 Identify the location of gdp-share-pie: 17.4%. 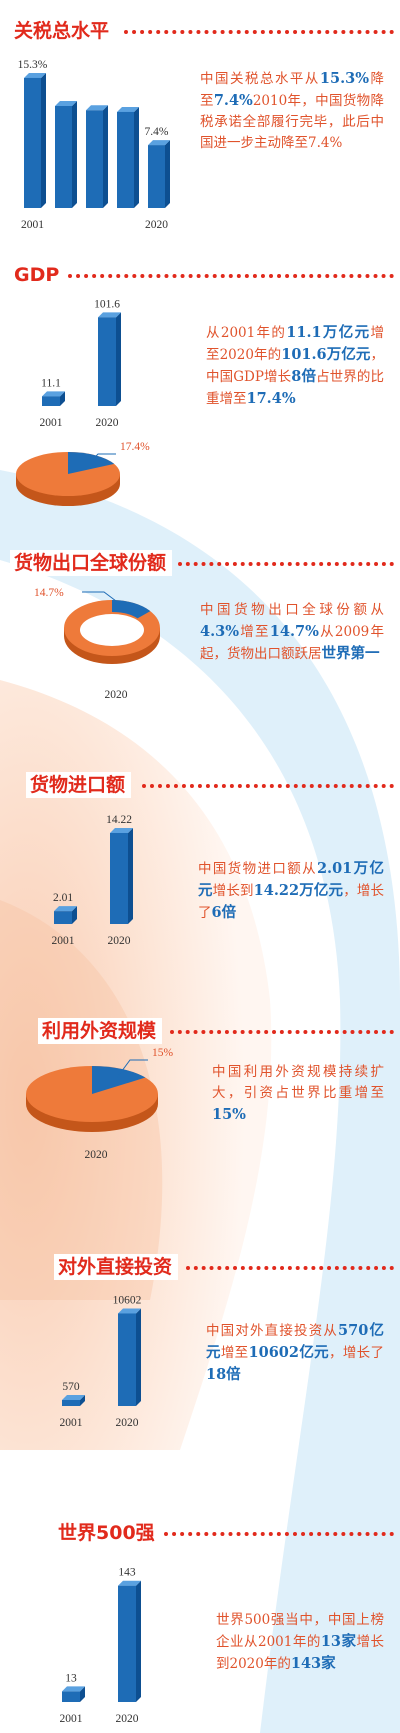
(83, 473).